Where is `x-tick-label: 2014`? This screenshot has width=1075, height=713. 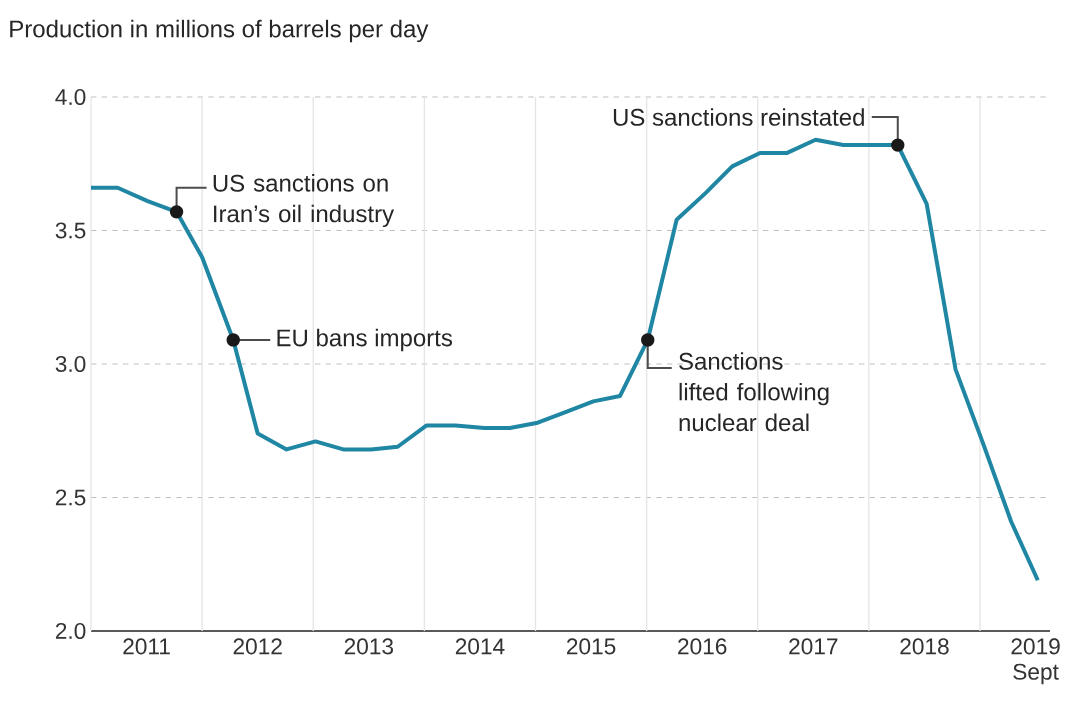
x-tick-label: 2014 is located at coordinates (480, 646).